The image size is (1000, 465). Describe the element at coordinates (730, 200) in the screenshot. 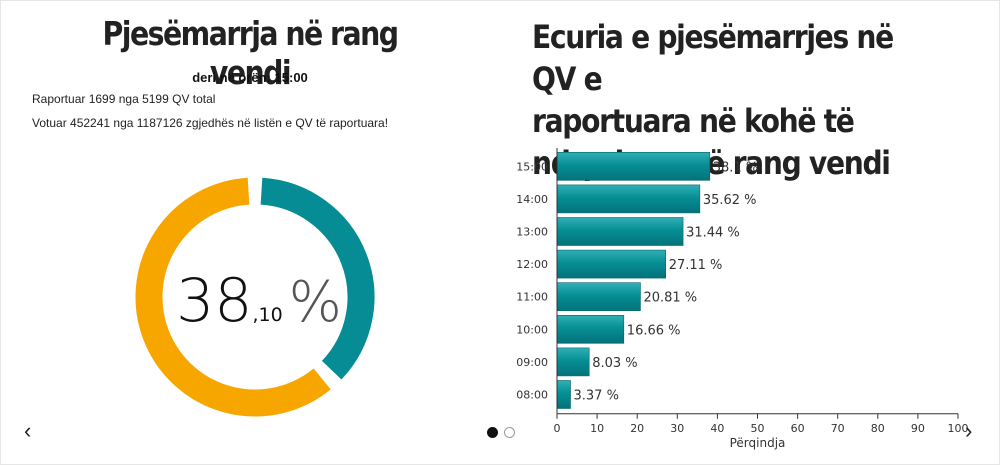

I see `data-label: 35.62 %` at that location.